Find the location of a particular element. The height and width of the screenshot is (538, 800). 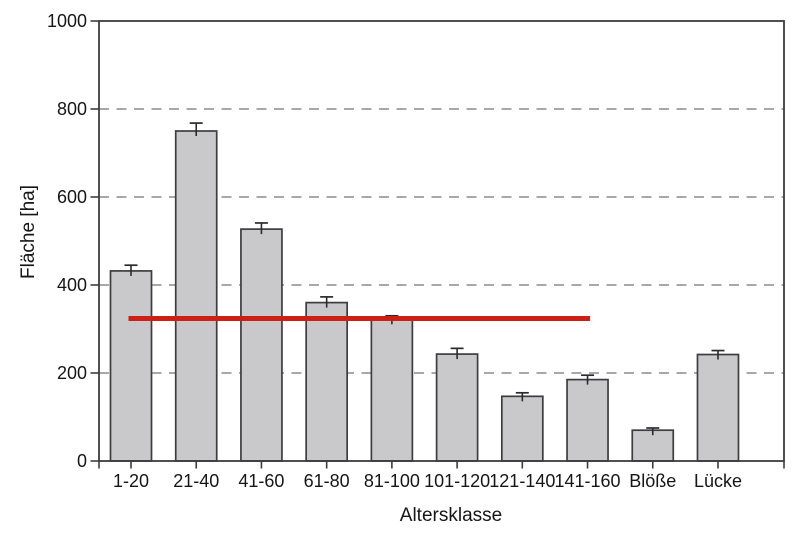

x-tick-label: 41-60 is located at coordinates (261, 481).